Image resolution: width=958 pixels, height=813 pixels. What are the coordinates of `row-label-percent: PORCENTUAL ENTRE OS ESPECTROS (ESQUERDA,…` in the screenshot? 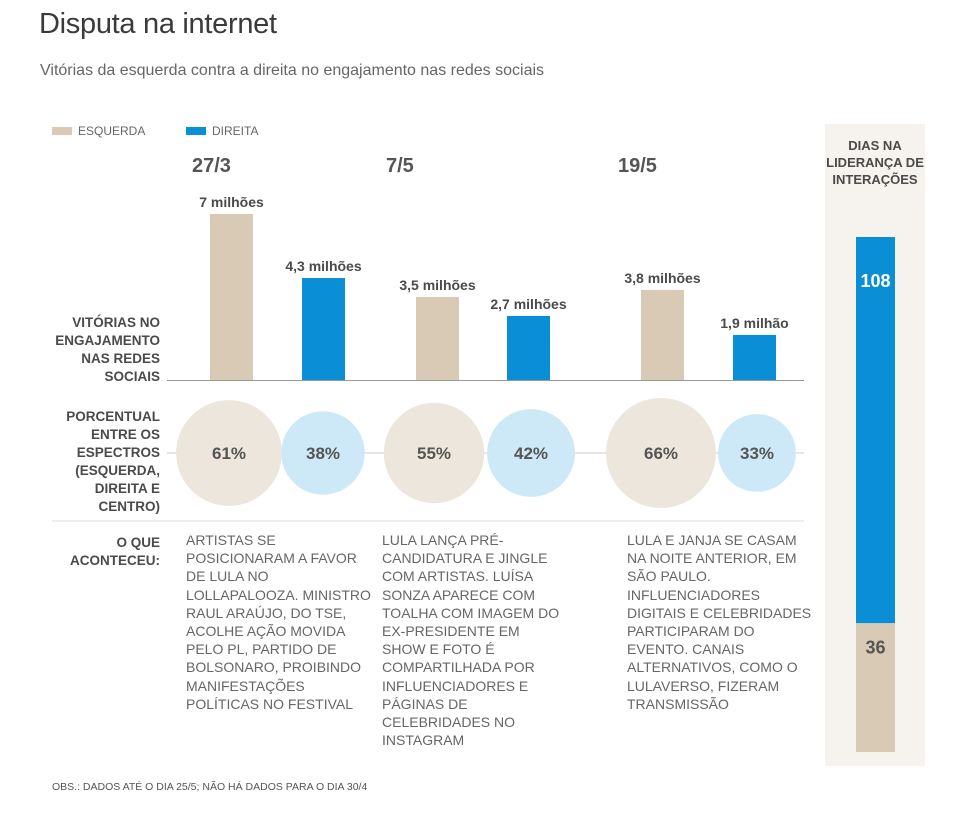 It's located at (113, 461).